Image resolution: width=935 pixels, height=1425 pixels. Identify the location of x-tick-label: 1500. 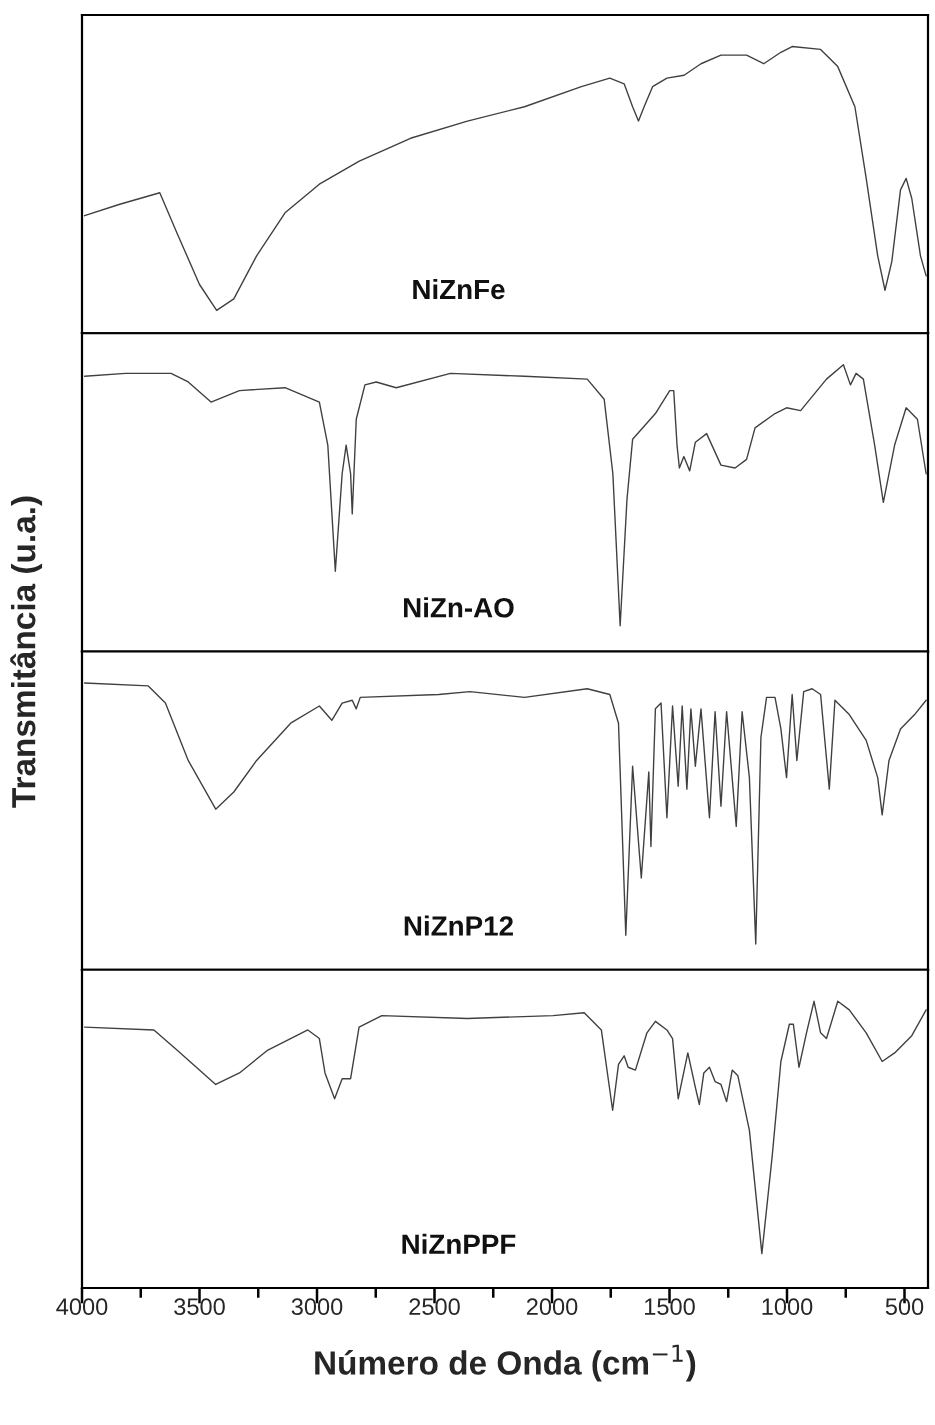
(670, 1307).